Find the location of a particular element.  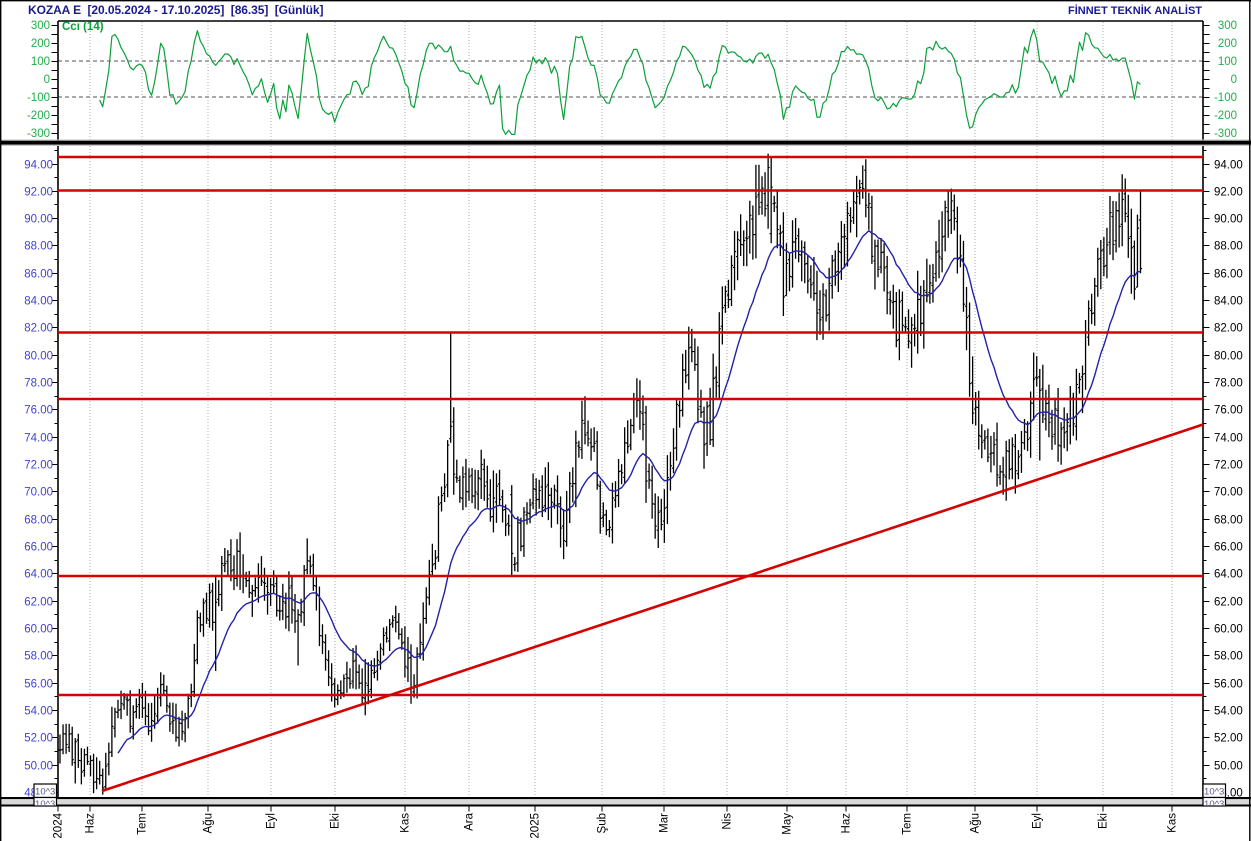

svg-text: 2025 is located at coordinates (536, 826).